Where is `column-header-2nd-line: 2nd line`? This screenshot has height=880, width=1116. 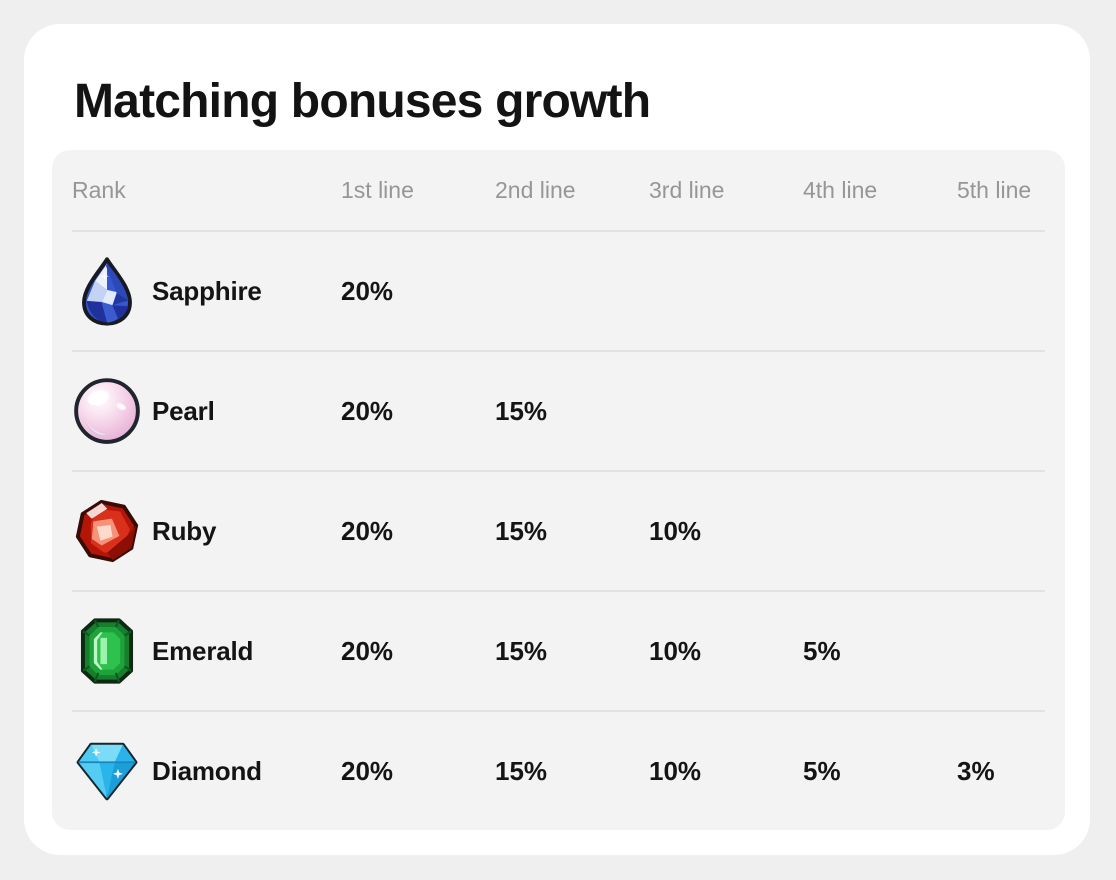
column-header-2nd-line: 2nd line is located at coordinates (535, 189).